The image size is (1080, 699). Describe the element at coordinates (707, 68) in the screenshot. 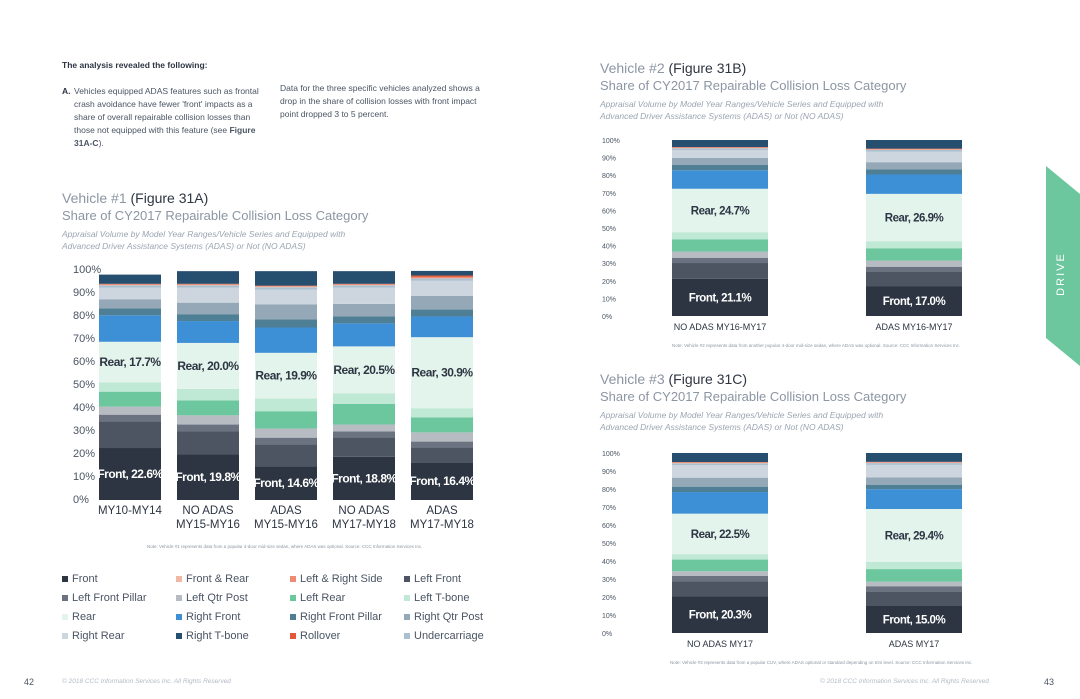

I see `figure-2-title-fig: (Figure 31B)` at that location.